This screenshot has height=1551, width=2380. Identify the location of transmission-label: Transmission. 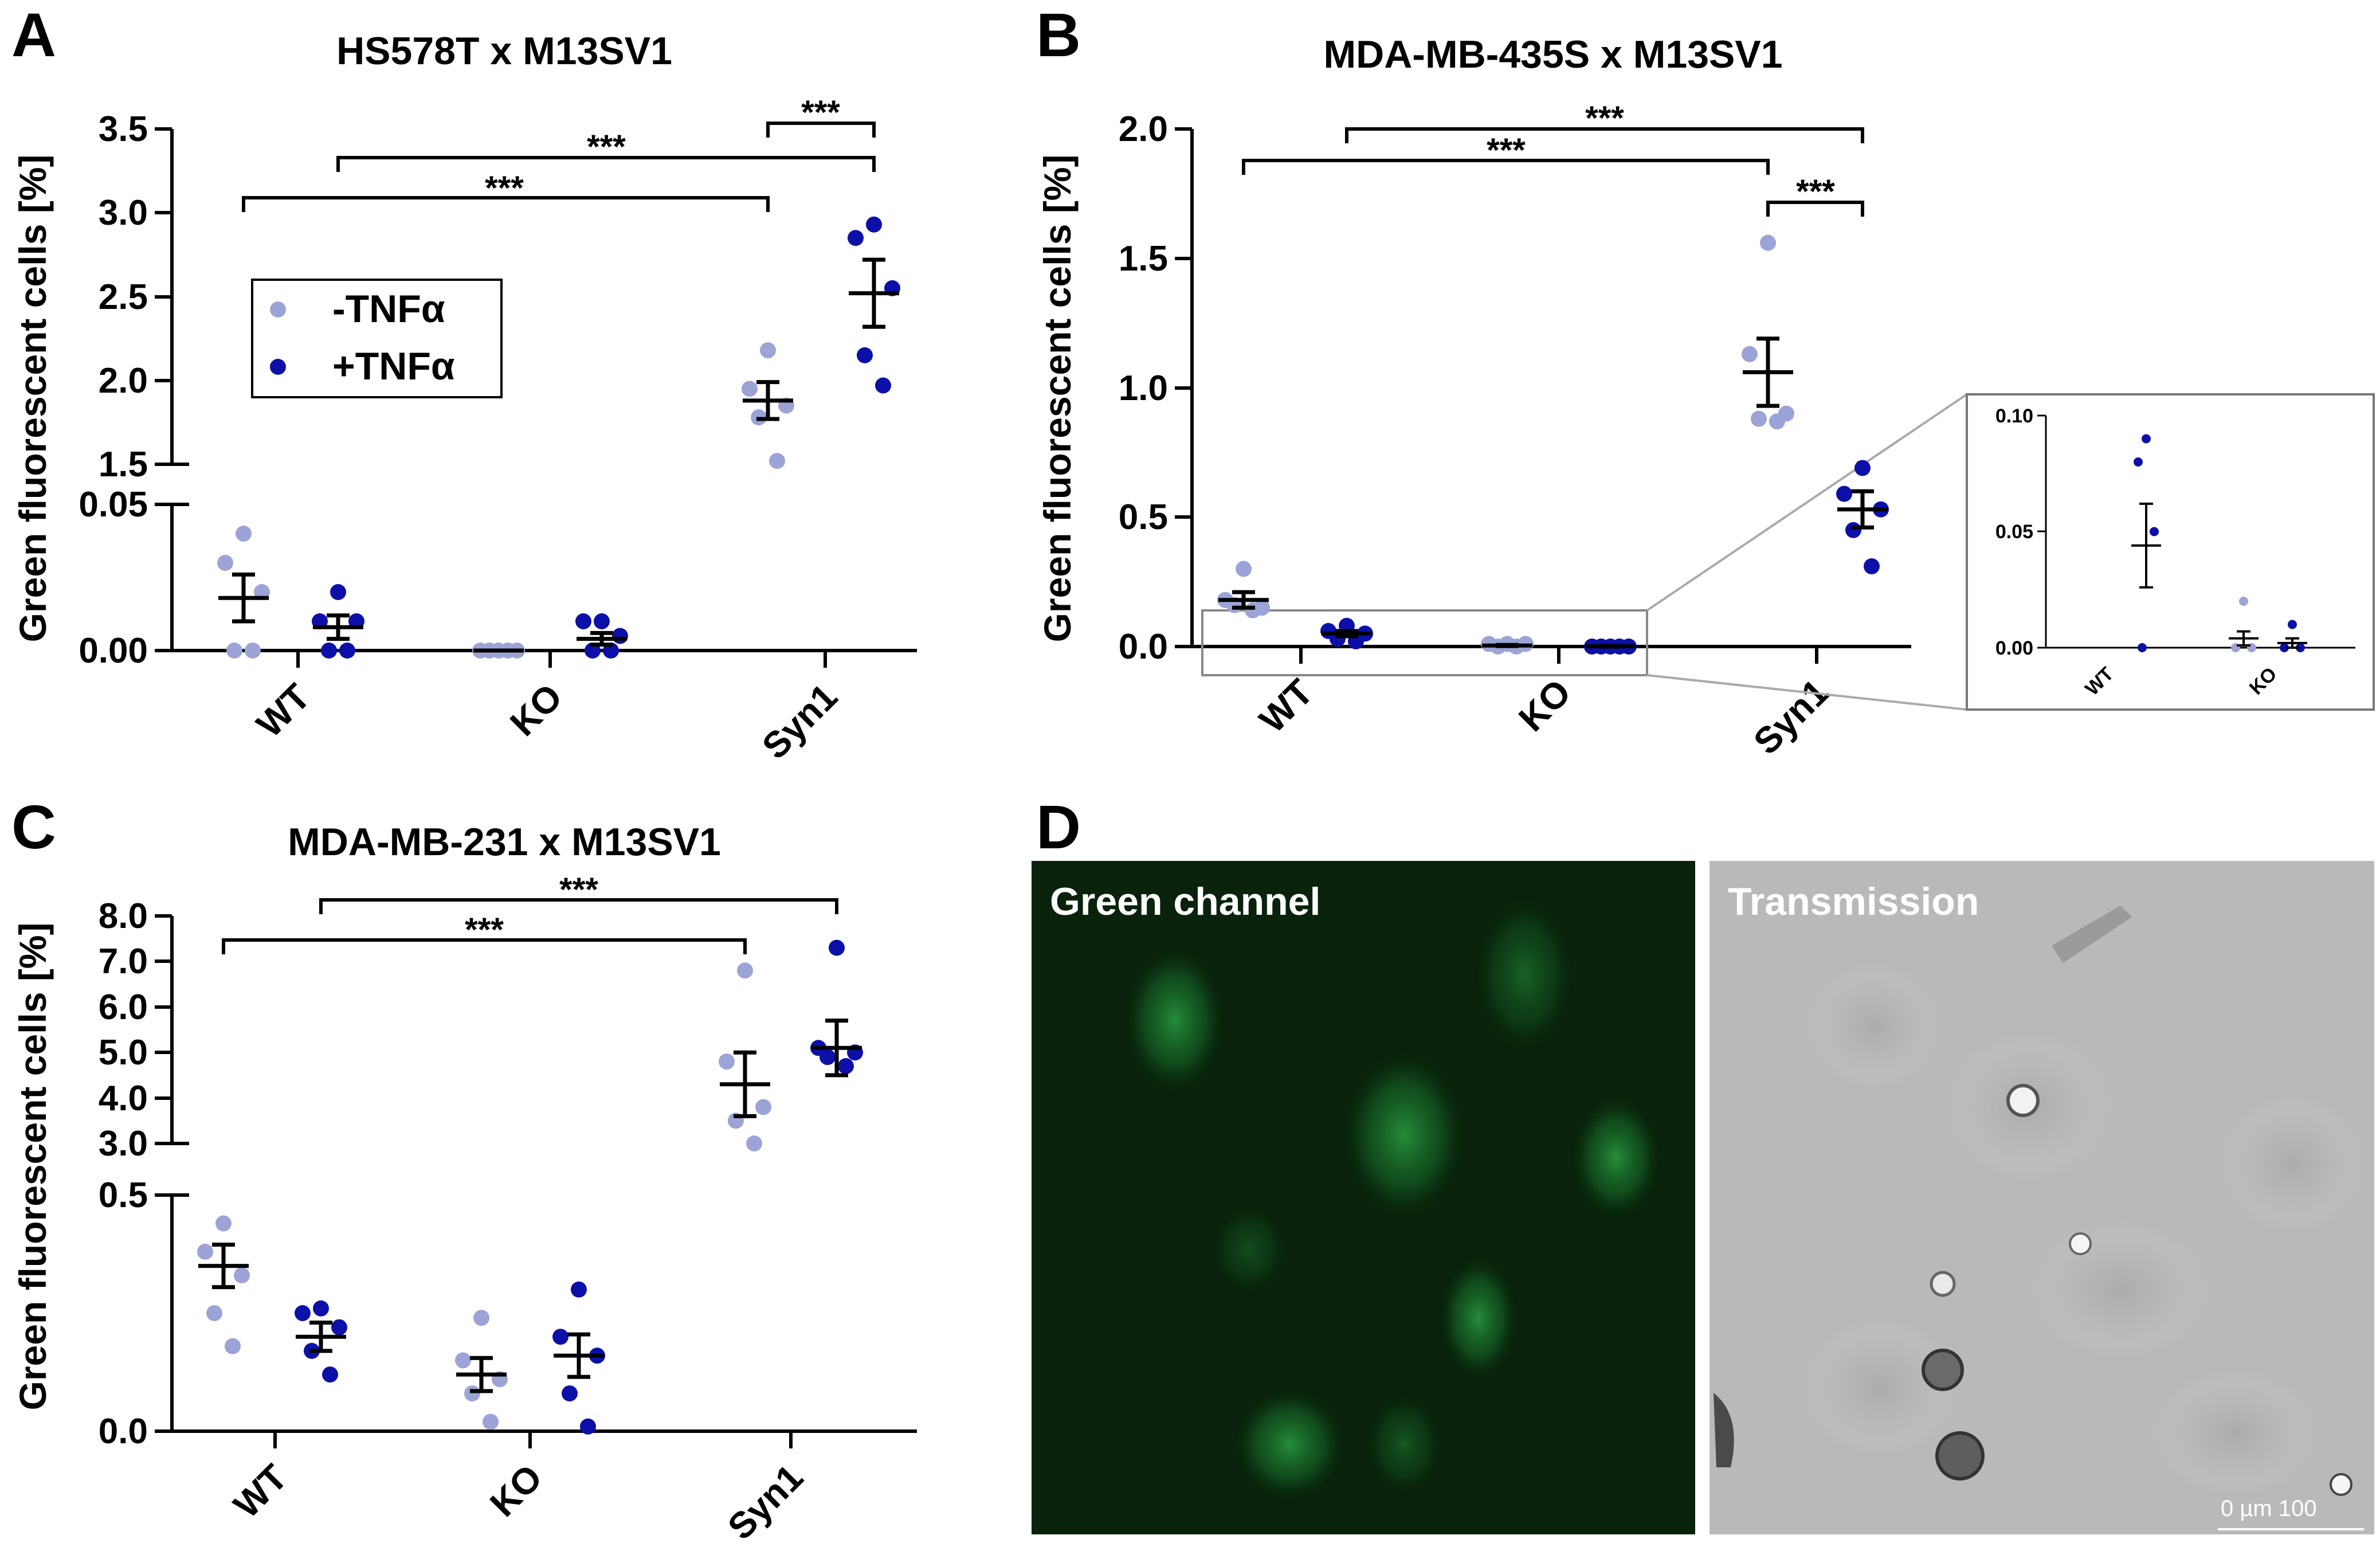
(1854, 901).